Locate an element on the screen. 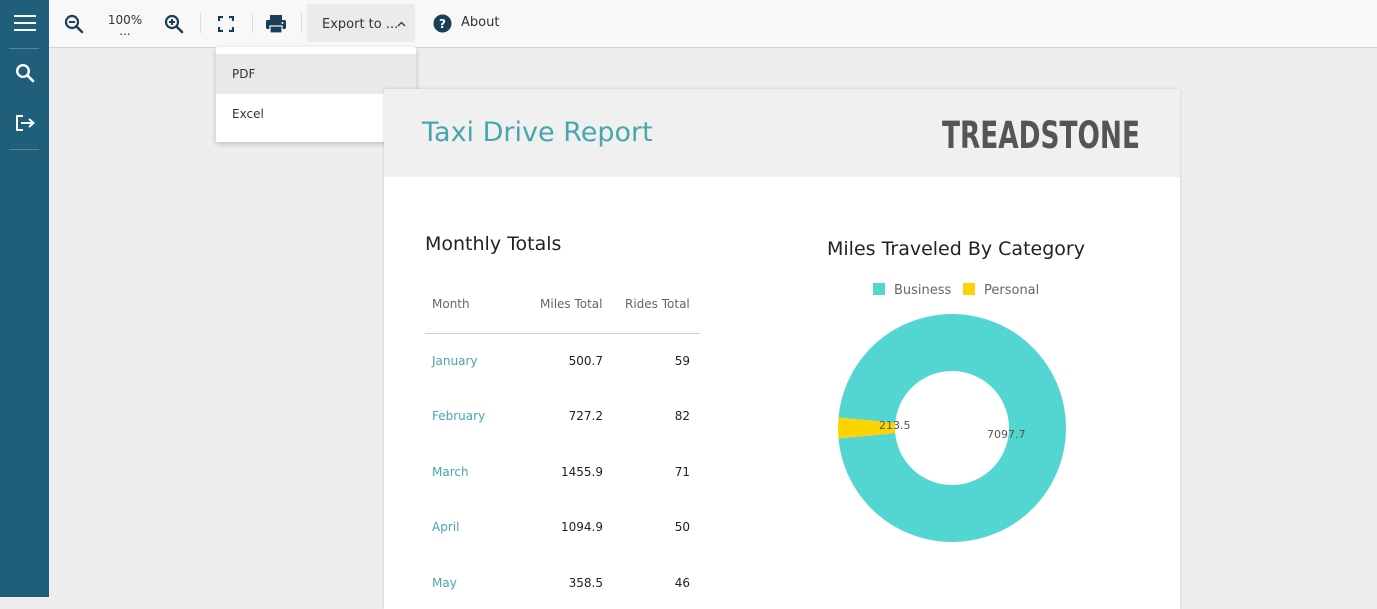 The width and height of the screenshot is (1377, 609). zoom-out-button is located at coordinates (74, 23).